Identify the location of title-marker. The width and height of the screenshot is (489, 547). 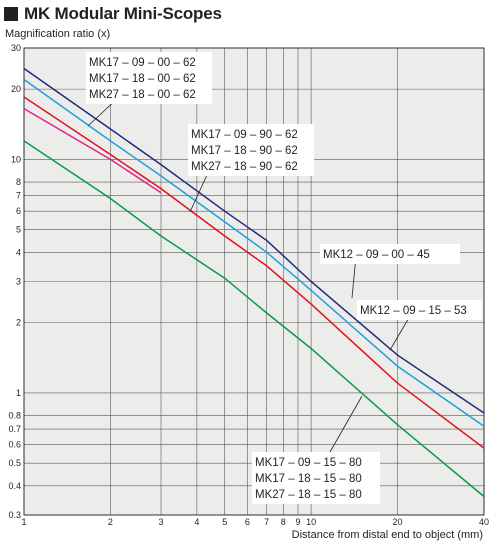
(11, 14).